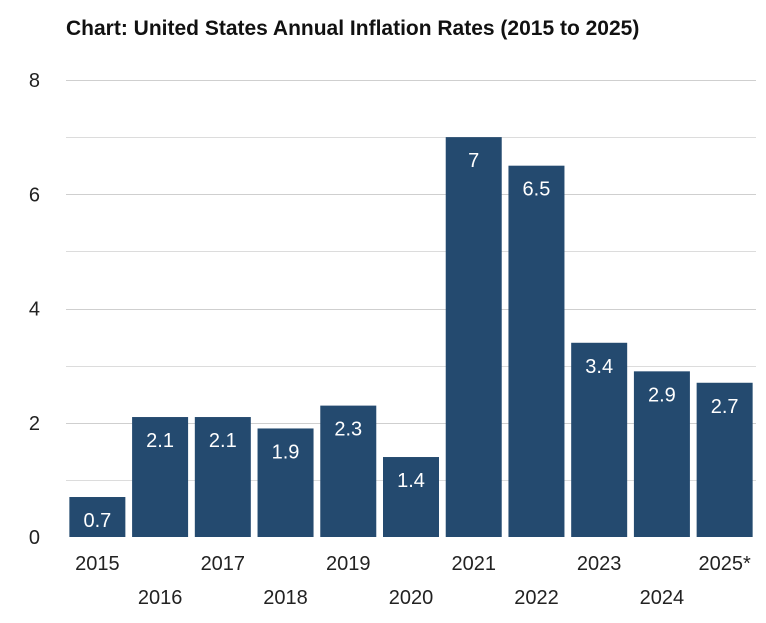  I want to click on x-tick-label: 2024, so click(662, 598).